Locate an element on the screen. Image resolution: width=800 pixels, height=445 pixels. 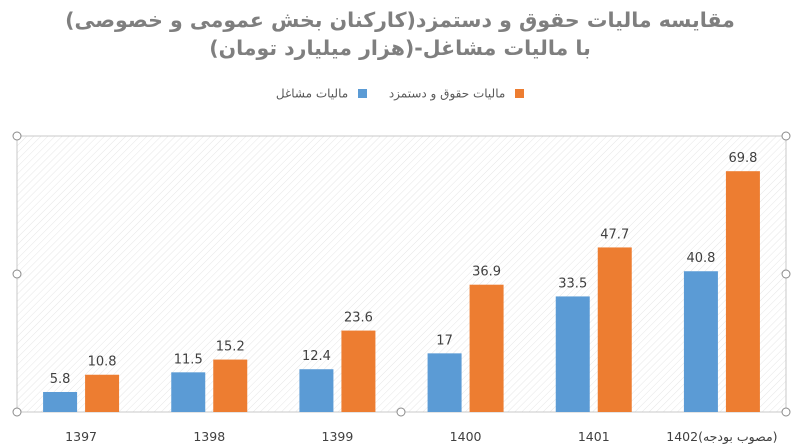
data-label-wage-tax-1: 15.2 is located at coordinates (230, 347).